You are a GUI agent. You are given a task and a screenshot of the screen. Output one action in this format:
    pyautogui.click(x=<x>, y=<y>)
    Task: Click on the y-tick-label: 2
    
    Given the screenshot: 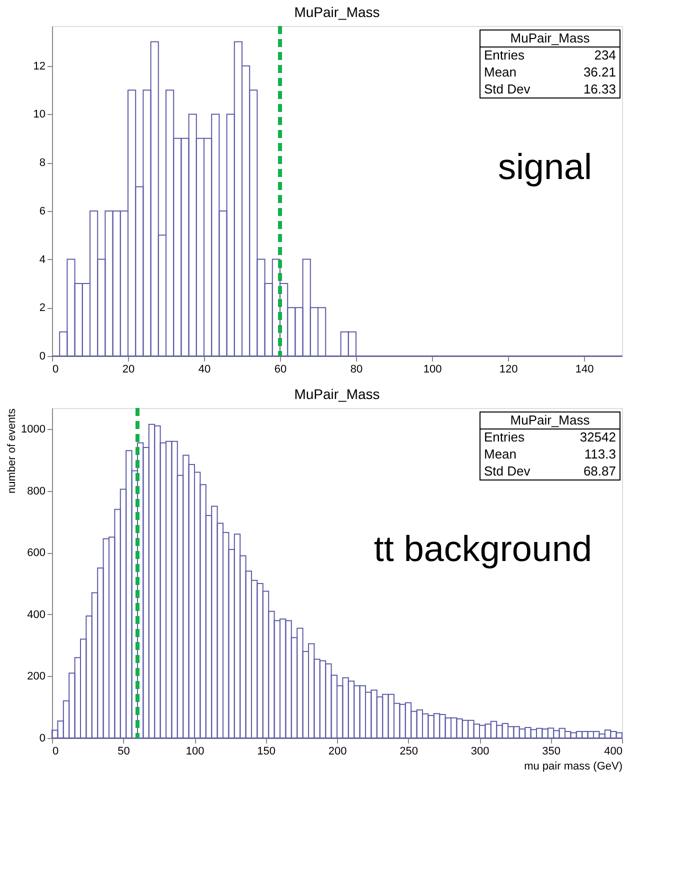 What is the action you would take?
    pyautogui.click(x=42, y=308)
    